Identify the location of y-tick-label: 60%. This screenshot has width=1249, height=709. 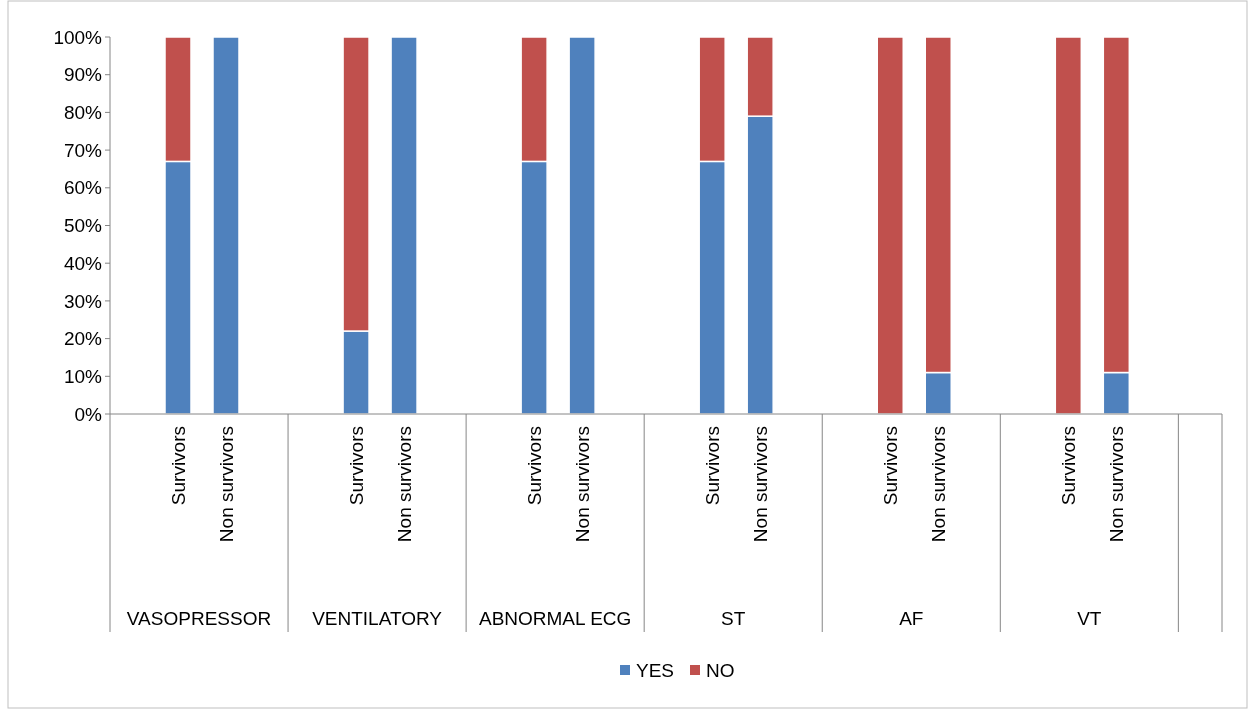
(83, 188).